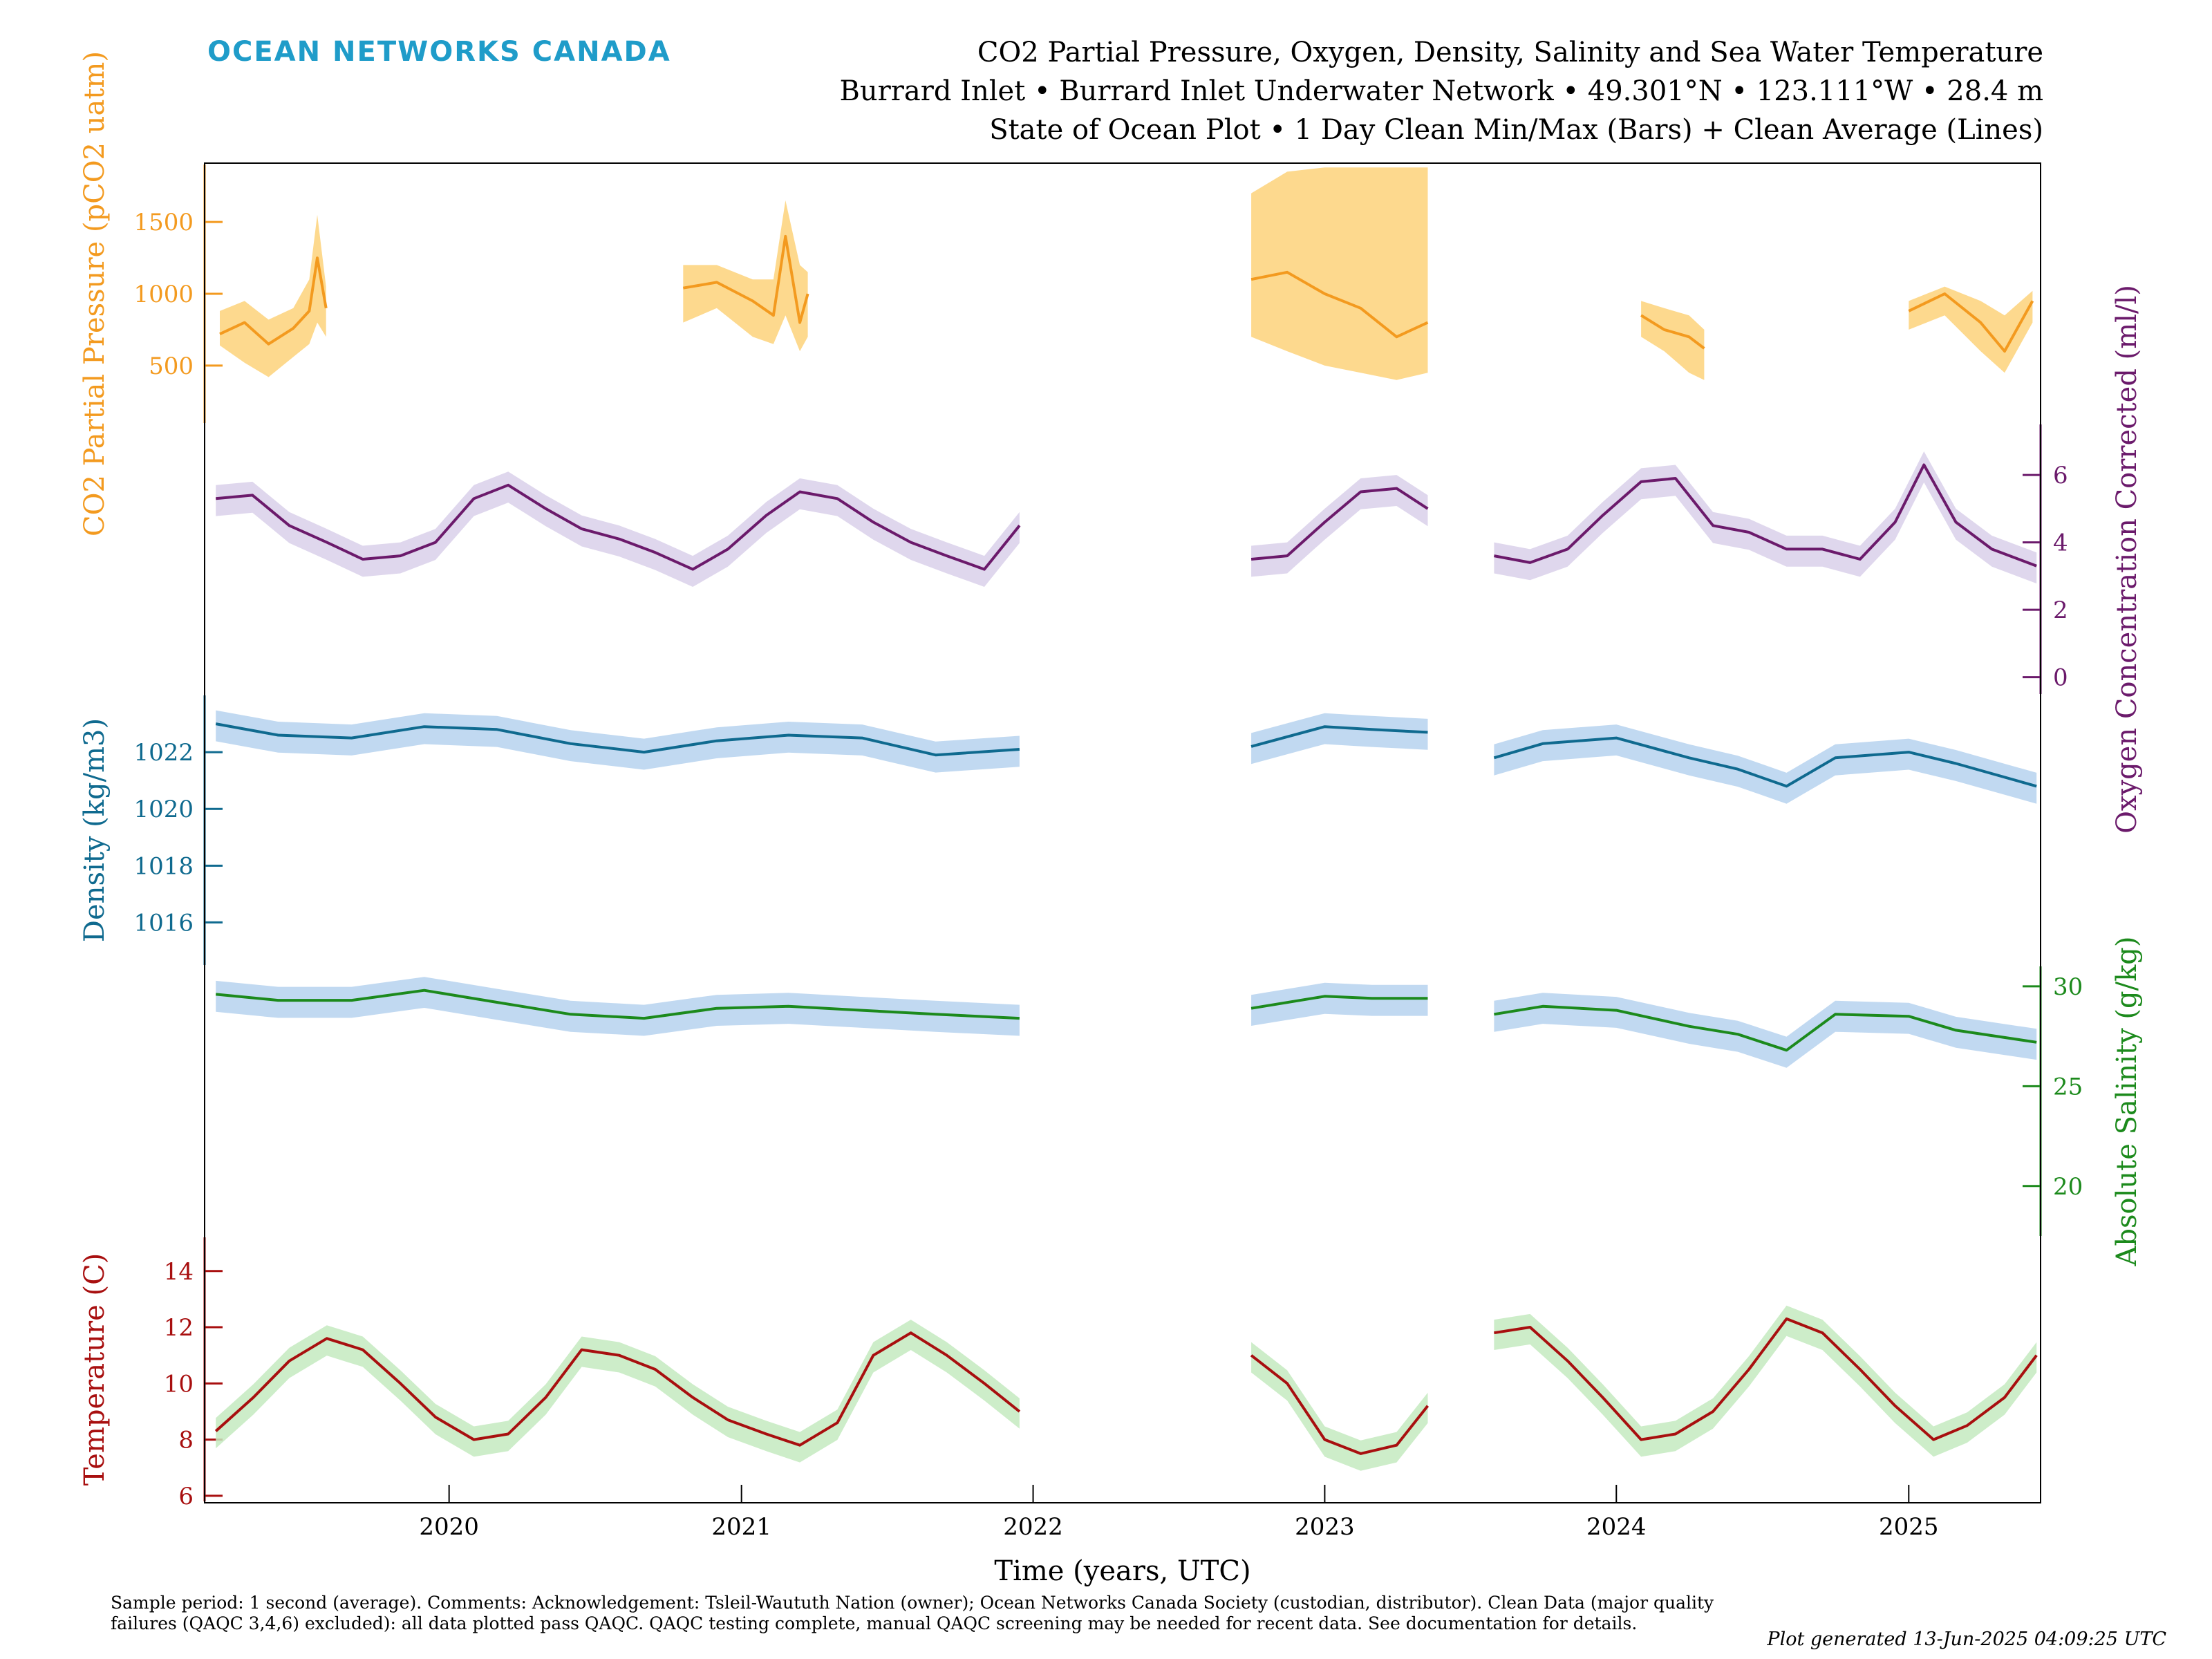 This screenshot has height=1659, width=2212. I want to click on density-tick-label: 1018, so click(163, 866).